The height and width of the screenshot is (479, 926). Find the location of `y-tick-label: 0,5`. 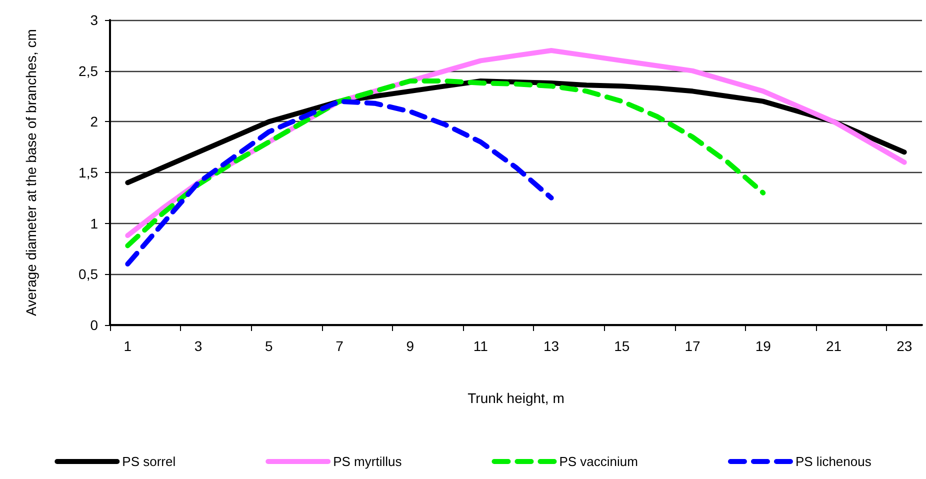

y-tick-label: 0,5 is located at coordinates (88, 274).